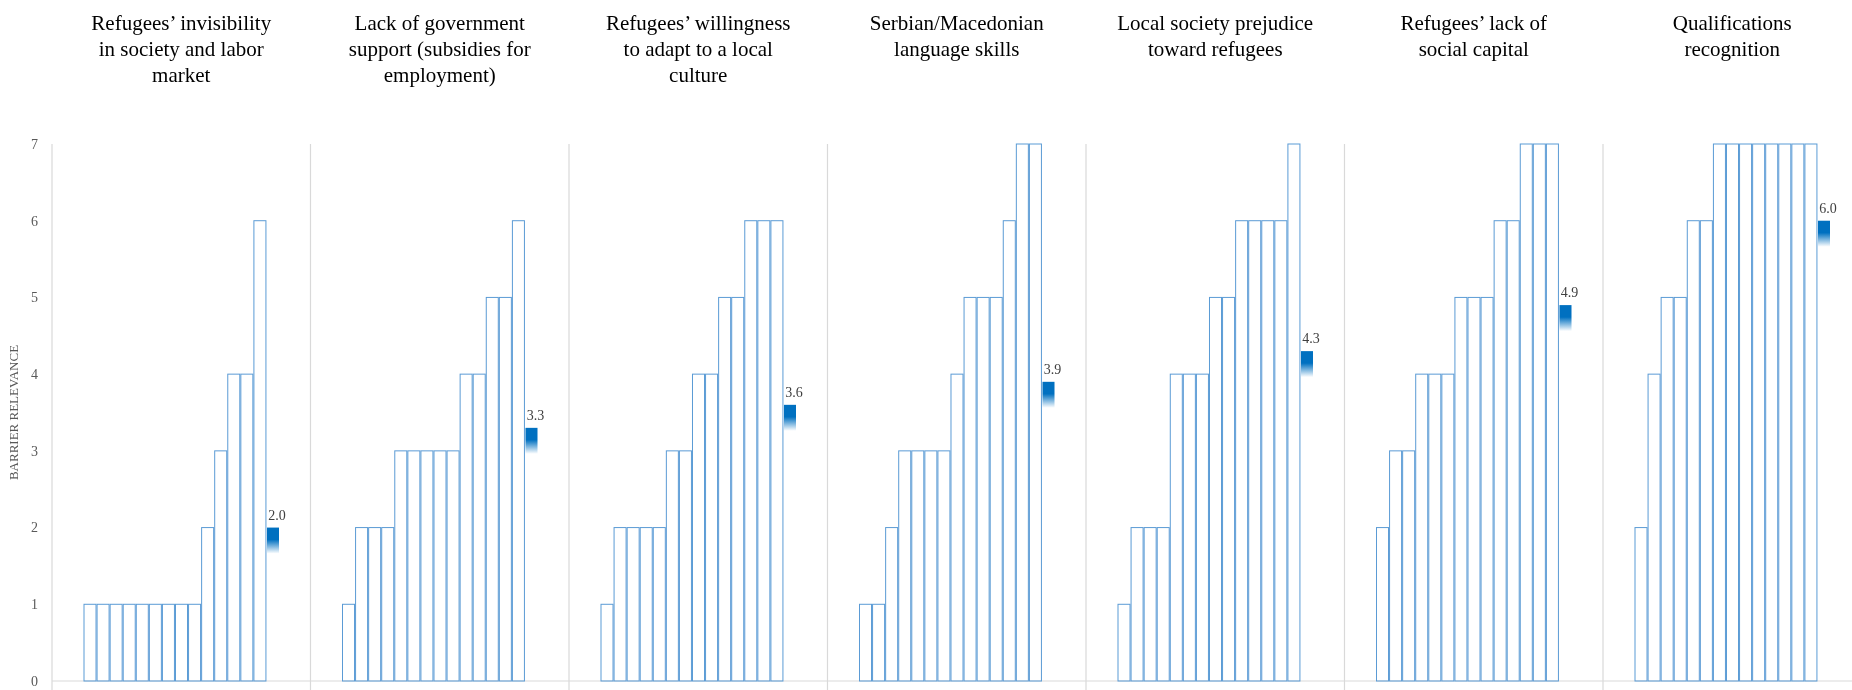  I want to click on data-label: 3.6, so click(794, 392).